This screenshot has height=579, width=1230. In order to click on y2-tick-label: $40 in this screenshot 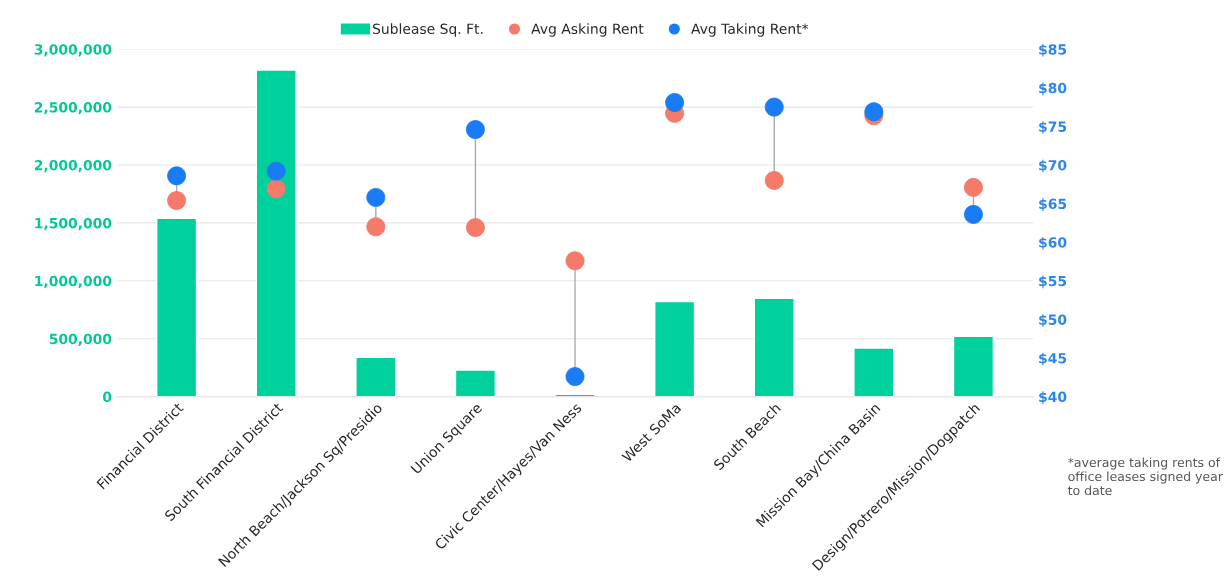, I will do `click(1053, 397)`.